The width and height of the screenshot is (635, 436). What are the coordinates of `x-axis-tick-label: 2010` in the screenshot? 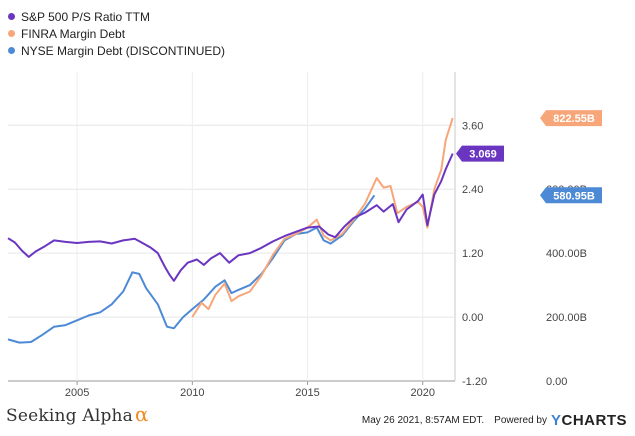 It's located at (192, 393).